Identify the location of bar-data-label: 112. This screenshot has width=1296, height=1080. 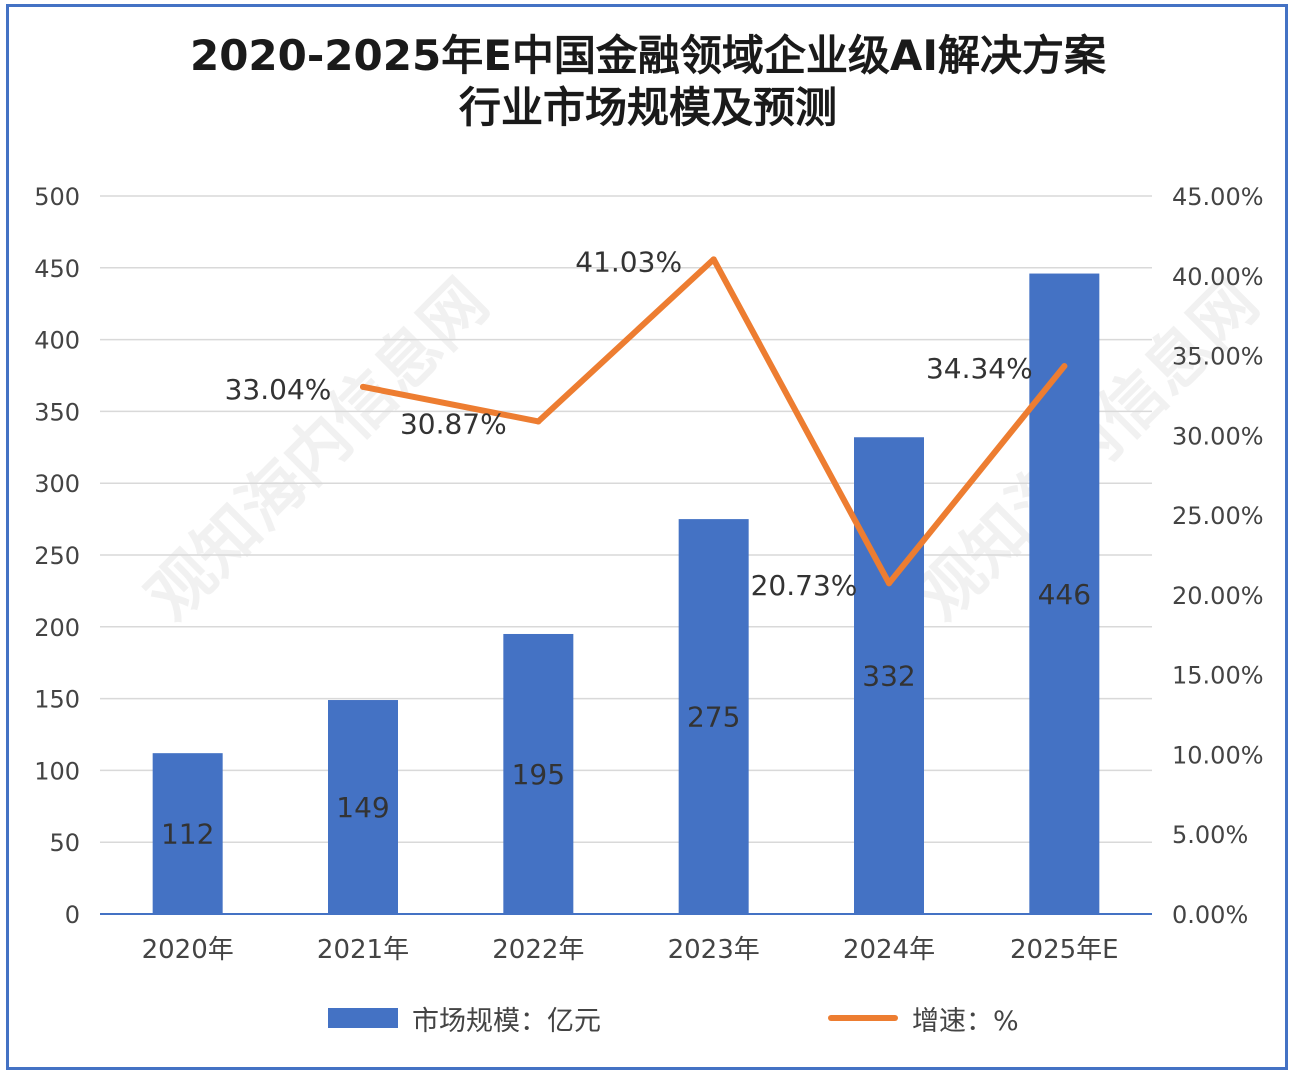
(187, 834).